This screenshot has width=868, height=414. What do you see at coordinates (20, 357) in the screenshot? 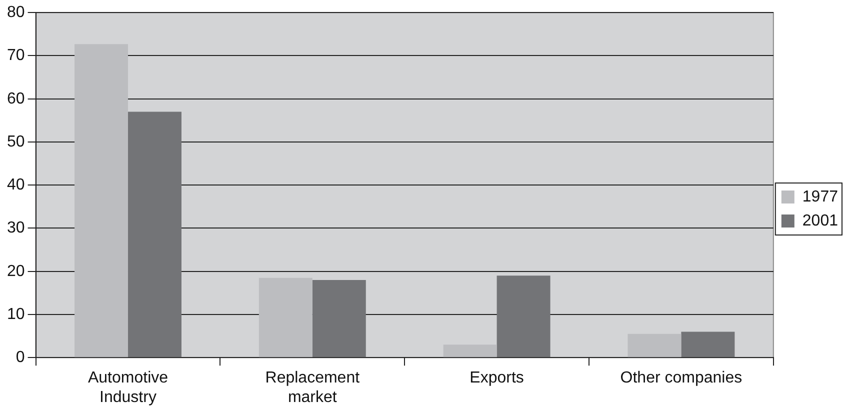
I see `y-tick-label: 0` at bounding box center [20, 357].